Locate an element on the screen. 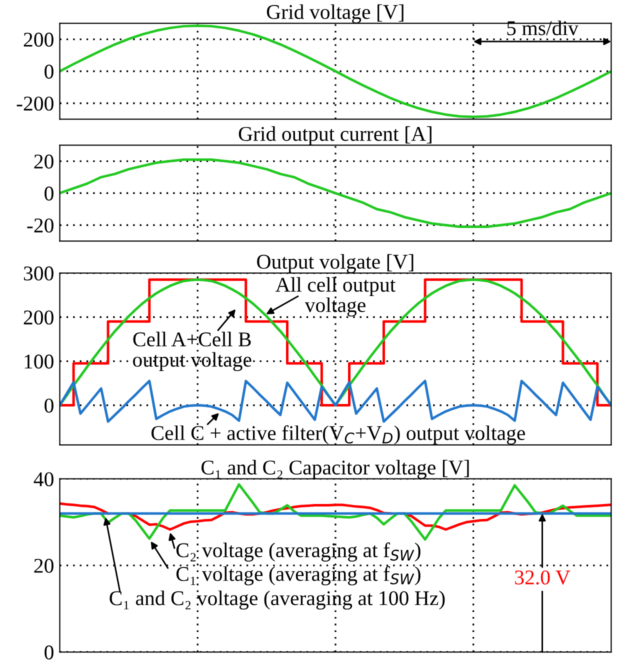 Image resolution: width=636 pixels, height=666 pixels. annotation: 5 ms/div is located at coordinates (542, 28).